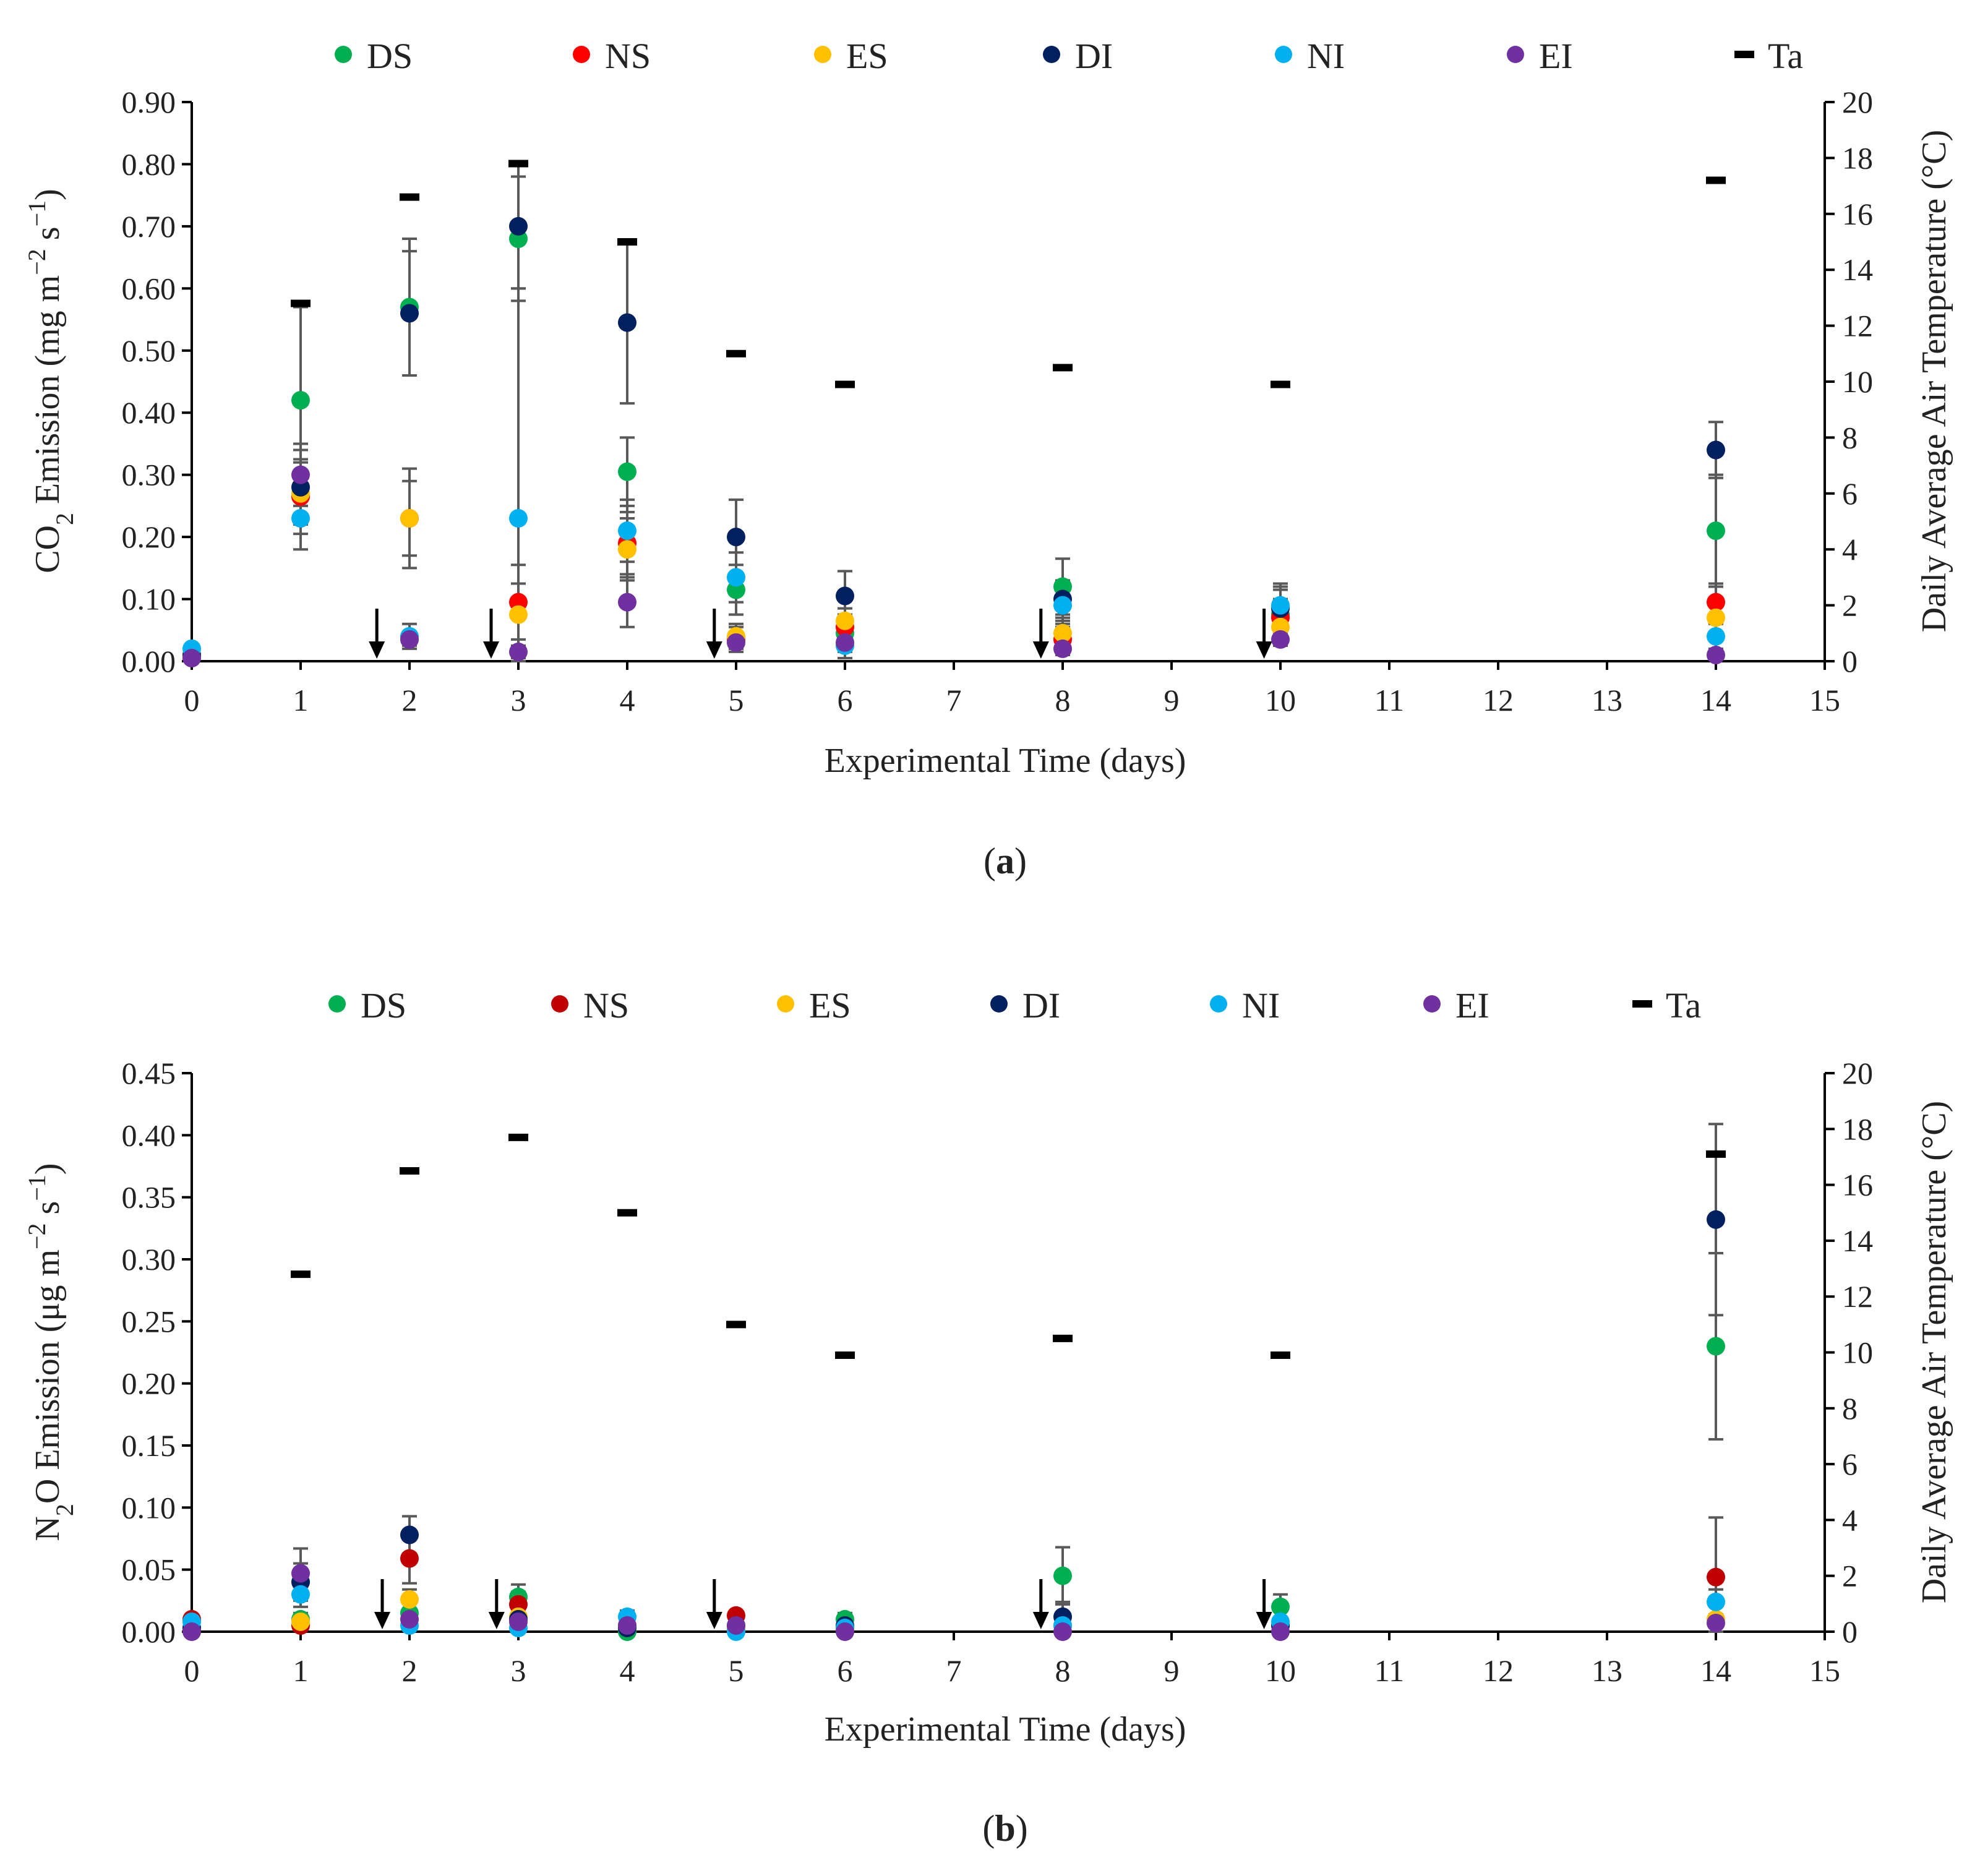  I want to click on panel-a-y2-tick-label: 12, so click(1858, 326).